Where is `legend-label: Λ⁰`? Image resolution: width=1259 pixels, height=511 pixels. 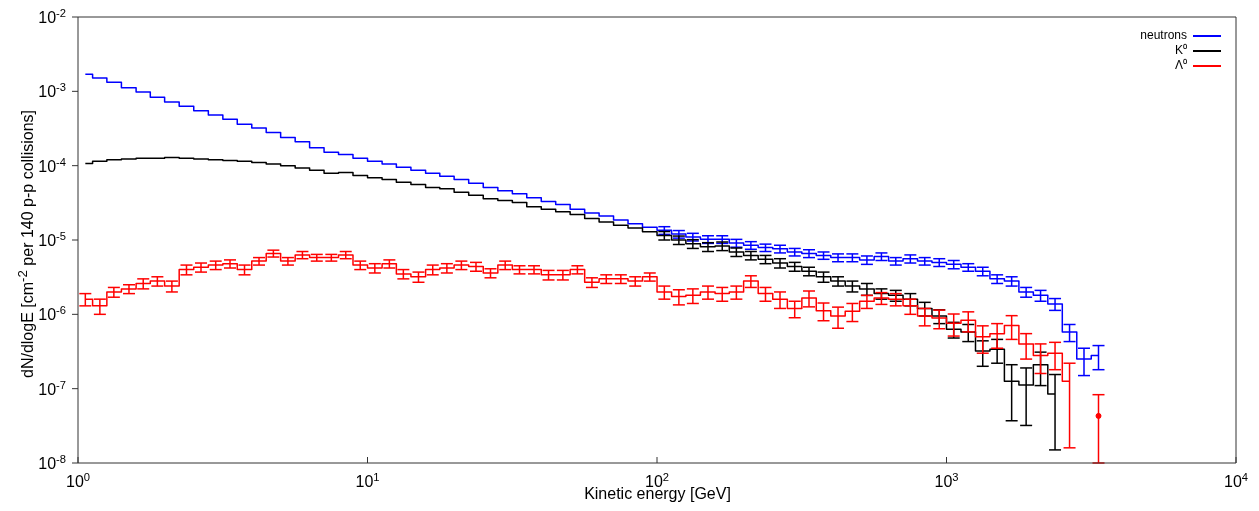 legend-label: Λ⁰ is located at coordinates (1180, 65).